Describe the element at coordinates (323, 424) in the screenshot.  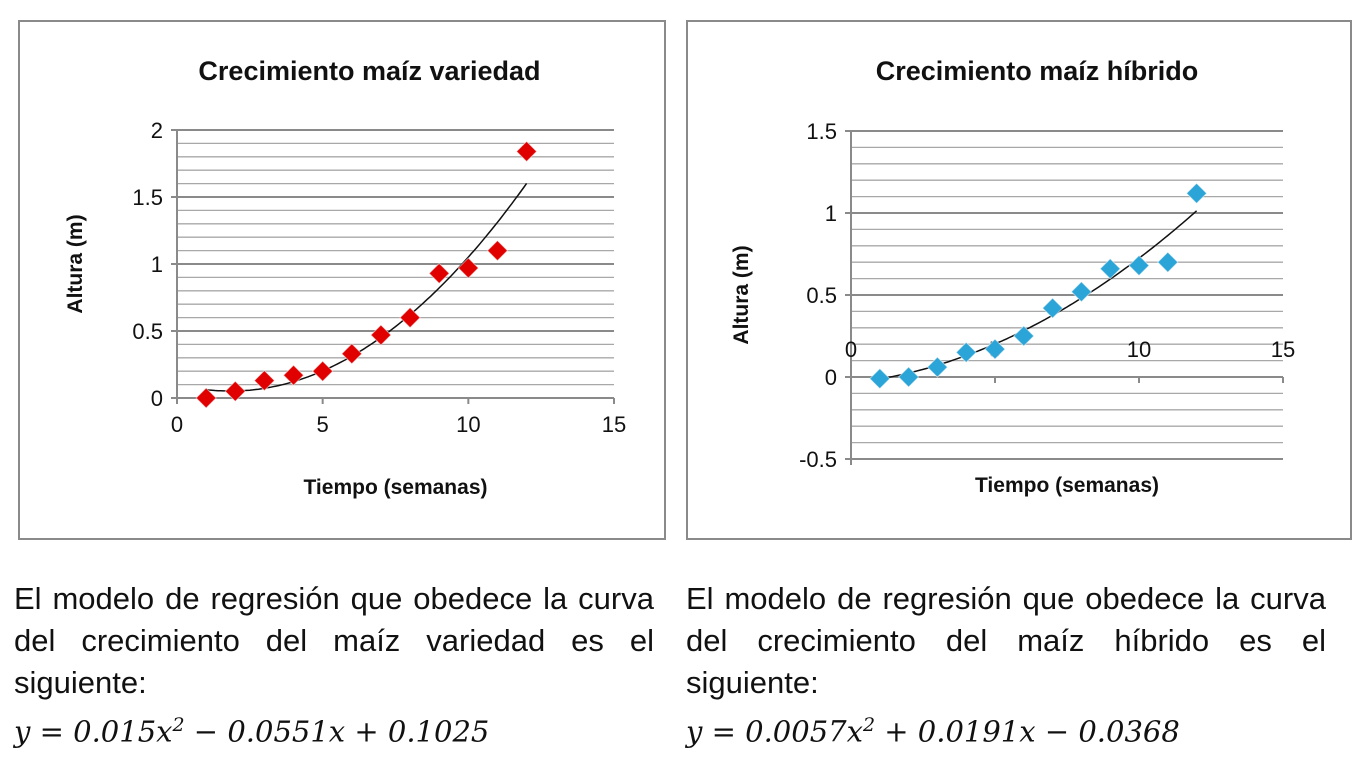
I see `x-tick-label: 5` at that location.